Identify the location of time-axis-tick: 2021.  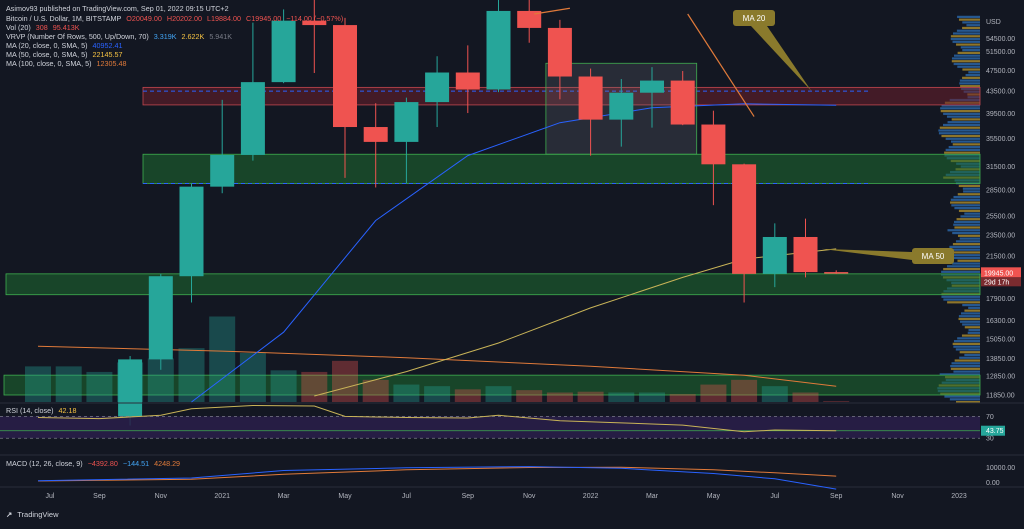
(222, 496).